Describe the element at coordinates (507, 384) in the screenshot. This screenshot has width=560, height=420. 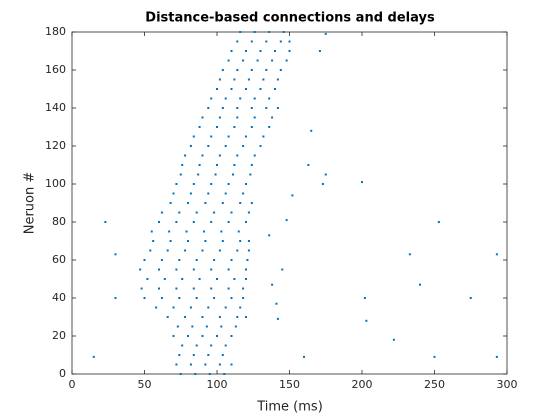
I see `x-tick-label: 300` at that location.